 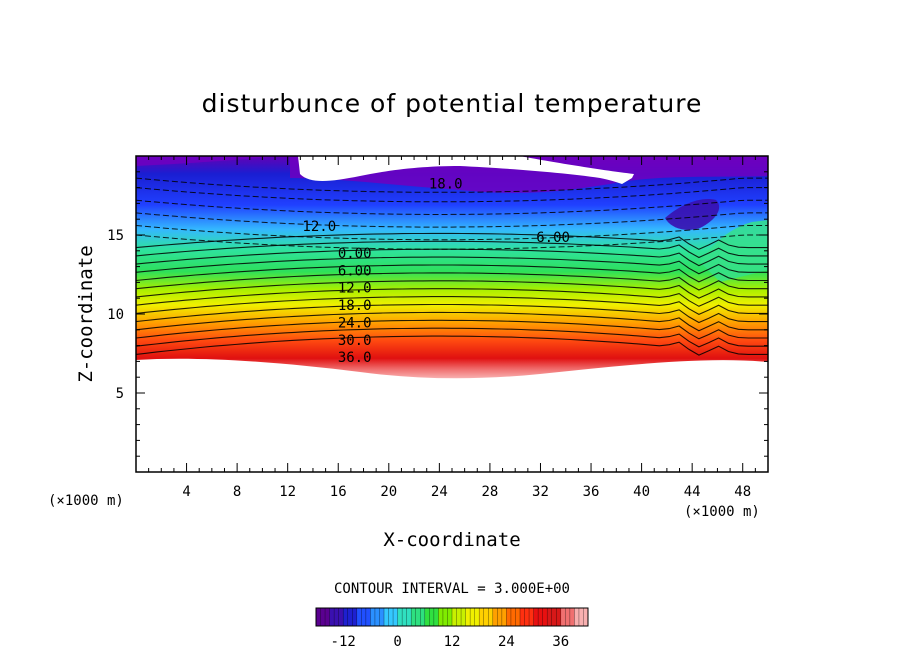 What do you see at coordinates (86, 313) in the screenshot?
I see `y-axis-label: Z-coordinate` at bounding box center [86, 313].